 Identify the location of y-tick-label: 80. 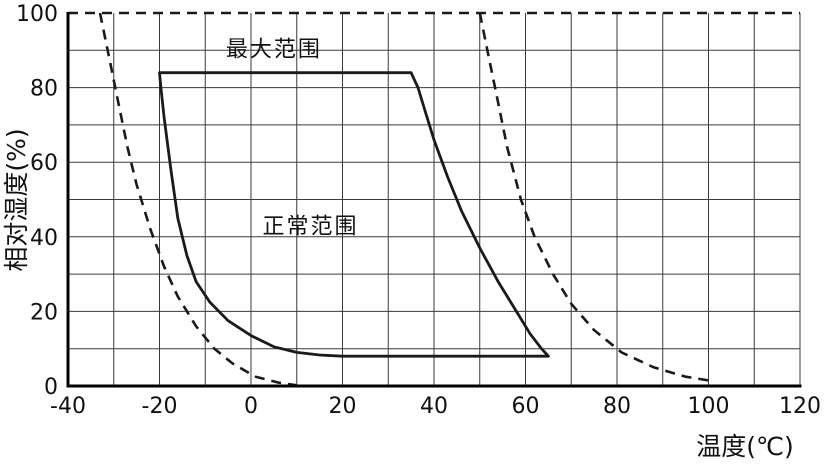
(44, 89).